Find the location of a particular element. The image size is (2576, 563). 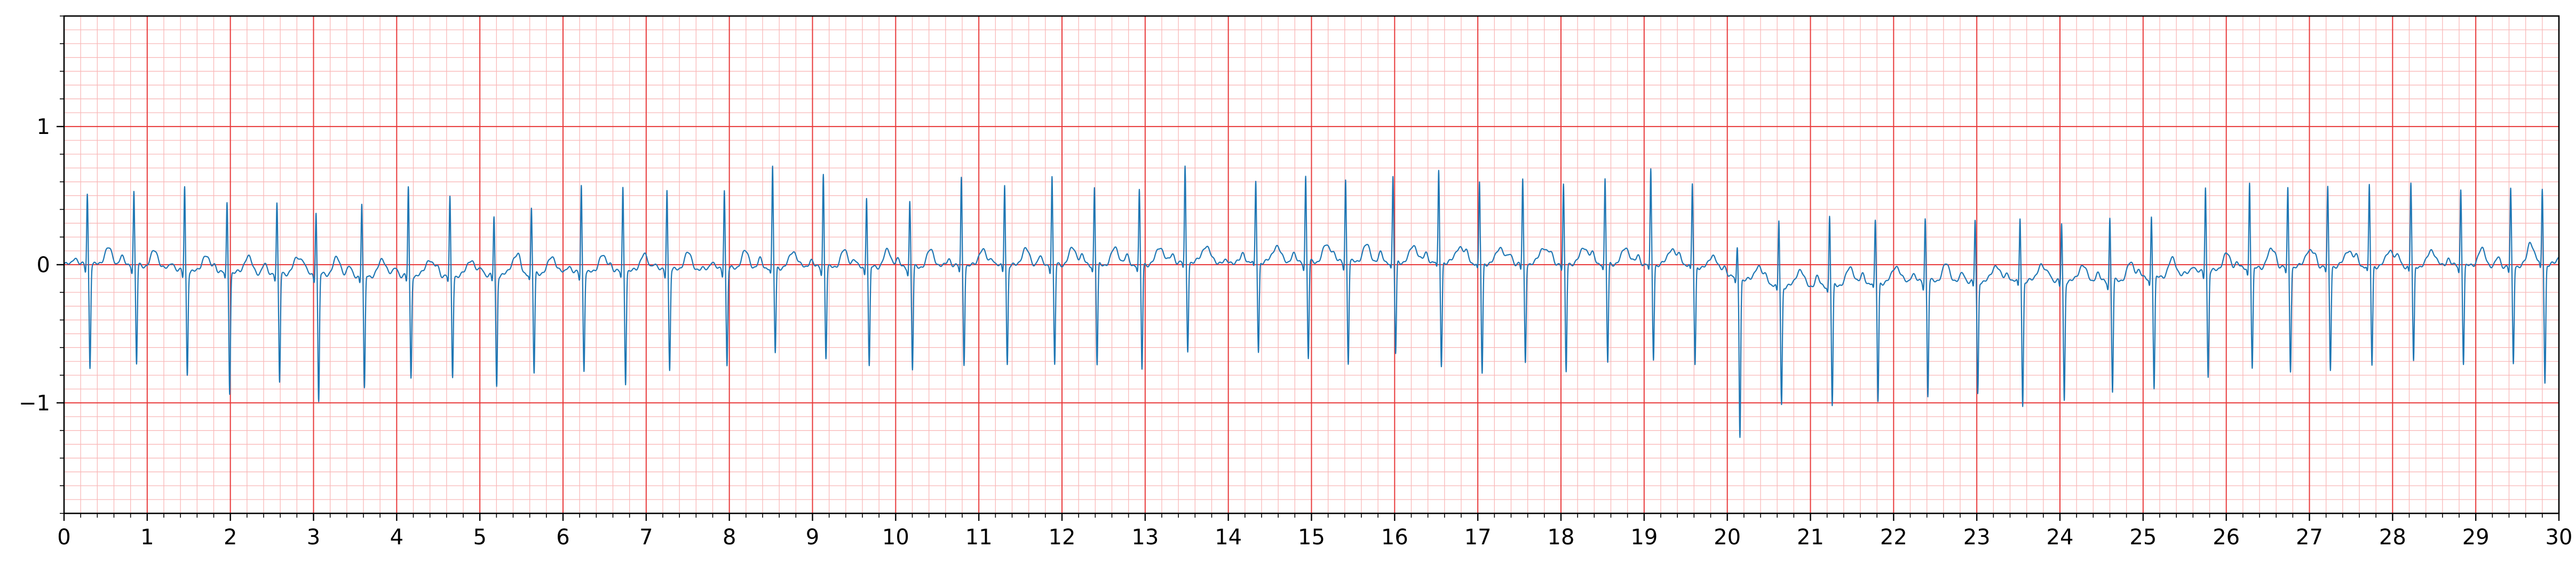

y-axis: −1 0 1 is located at coordinates (41, 264).